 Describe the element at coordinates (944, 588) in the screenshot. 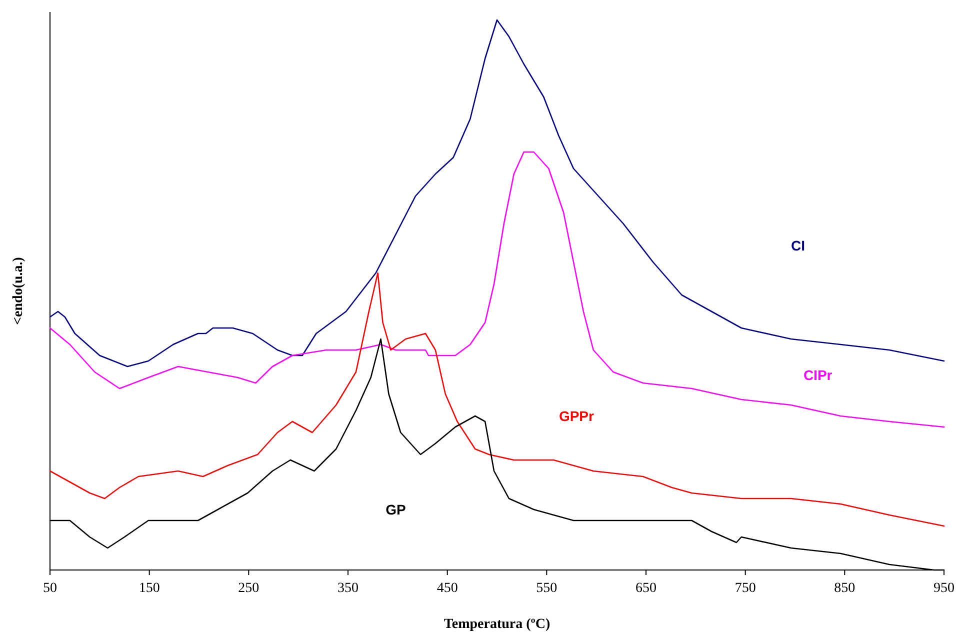

I see `x-tick-label: 950` at that location.